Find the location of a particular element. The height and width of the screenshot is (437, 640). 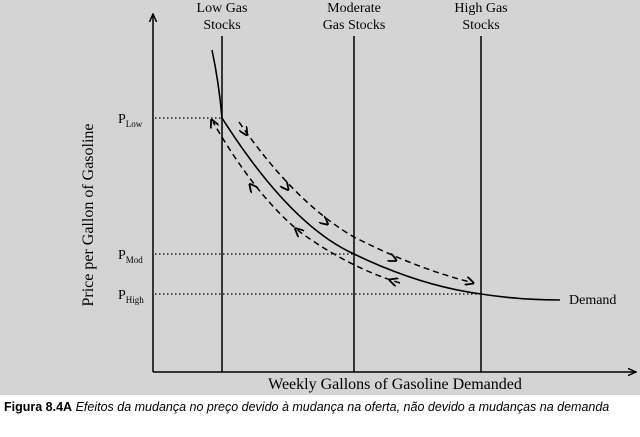

dashed-path-upper is located at coordinates (354, 202).